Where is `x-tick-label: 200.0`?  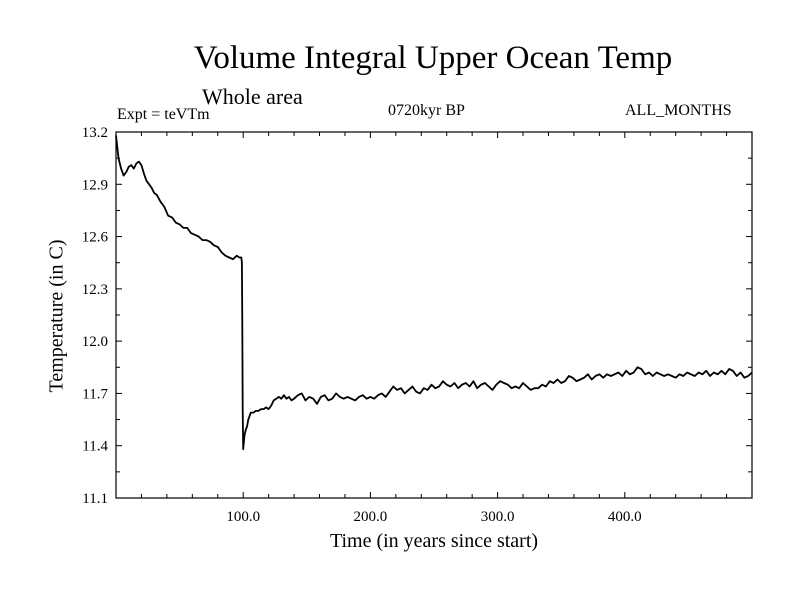
x-tick-label: 200.0 is located at coordinates (371, 517).